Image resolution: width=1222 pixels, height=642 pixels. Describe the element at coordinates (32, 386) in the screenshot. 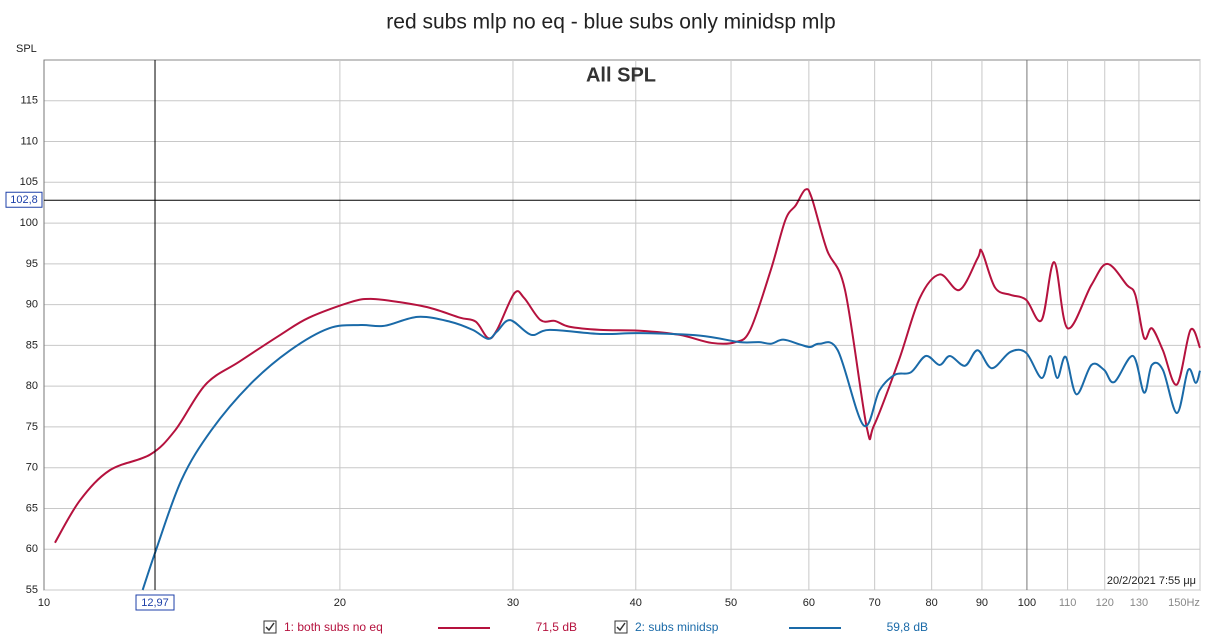

I see `y-tick-label: 80` at that location.